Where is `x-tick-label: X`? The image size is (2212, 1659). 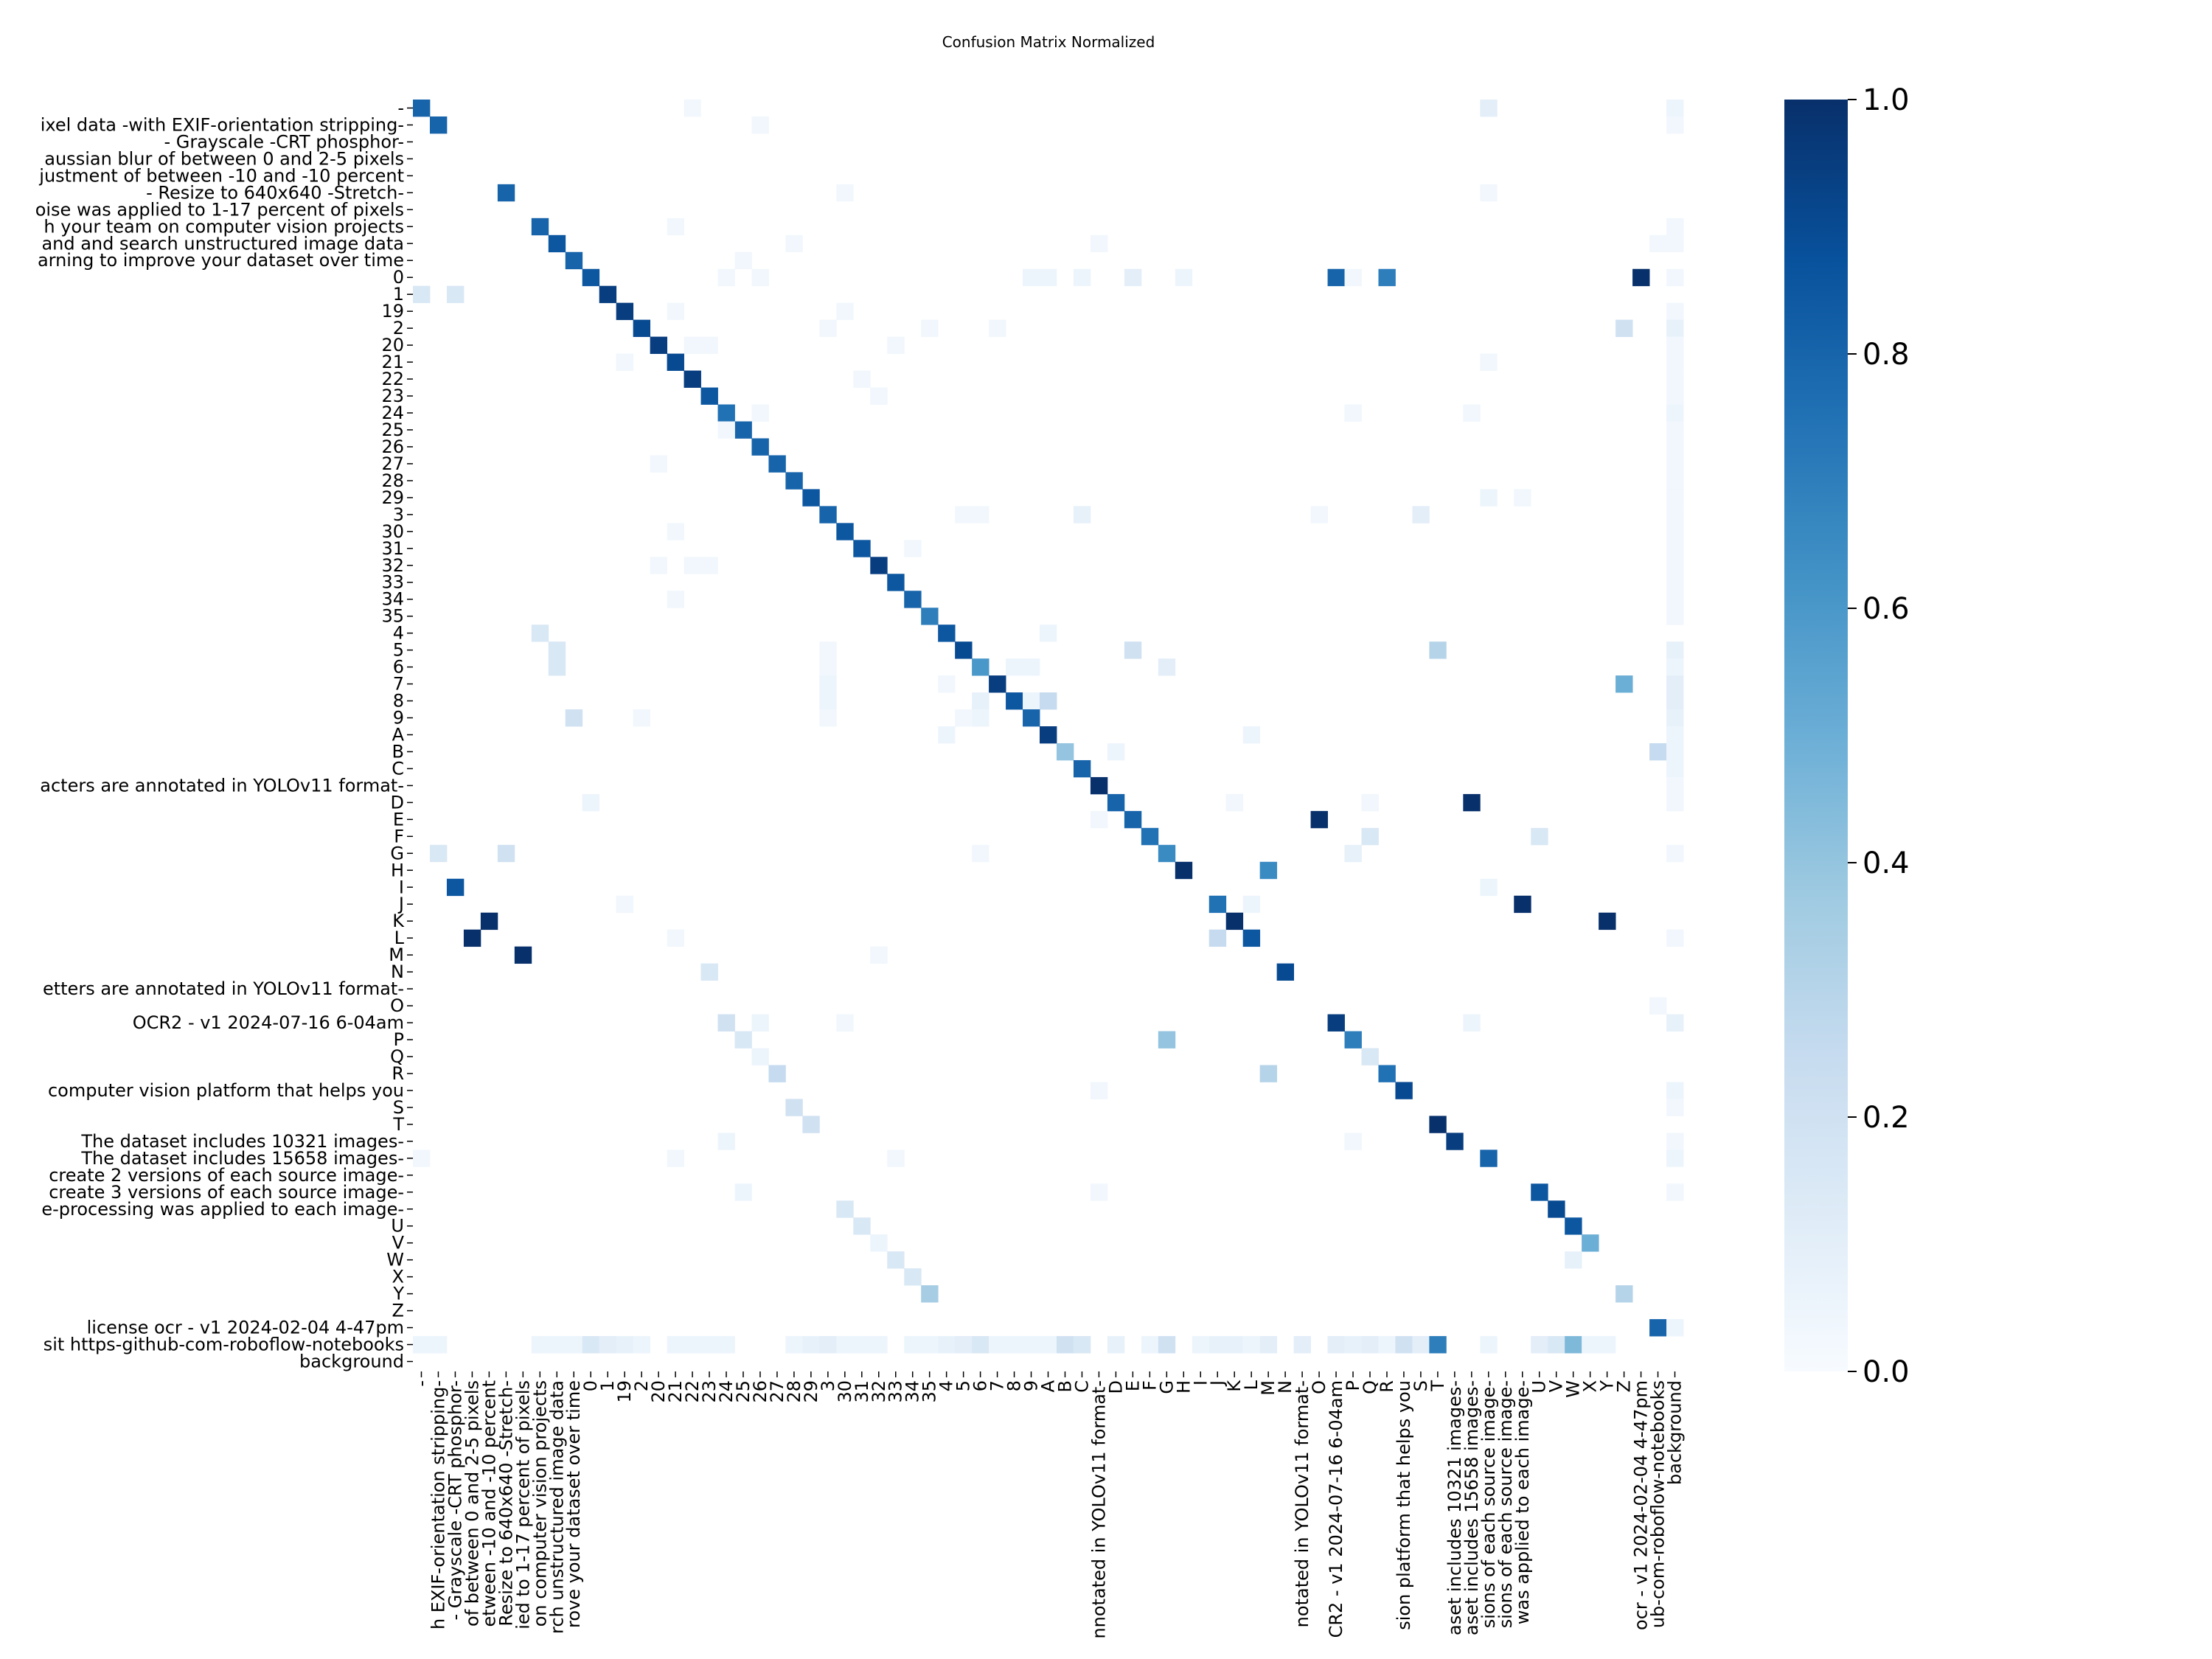 x-tick-label: X is located at coordinates (1590, 1386).